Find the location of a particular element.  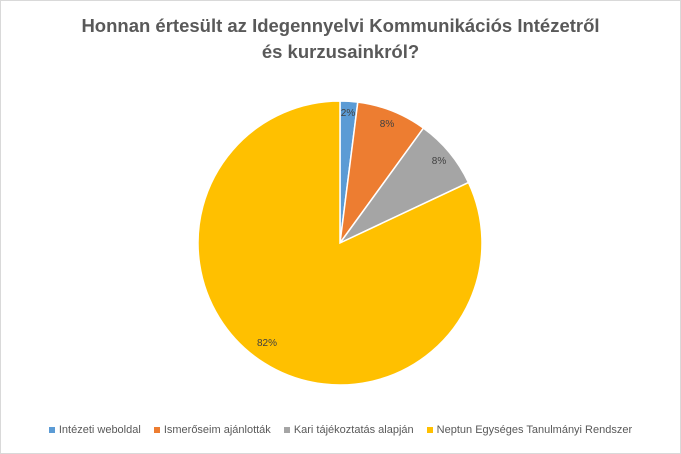

legend-label-3: Kari tájékoztatás alapján is located at coordinates (353, 430).